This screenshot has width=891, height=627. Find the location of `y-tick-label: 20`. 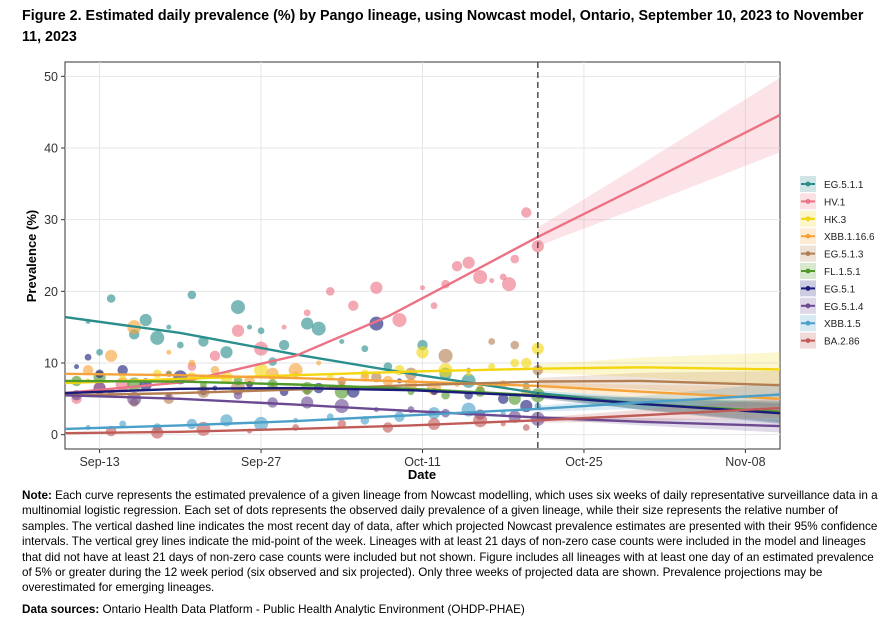

y-tick-label: 20 is located at coordinates (51, 292).